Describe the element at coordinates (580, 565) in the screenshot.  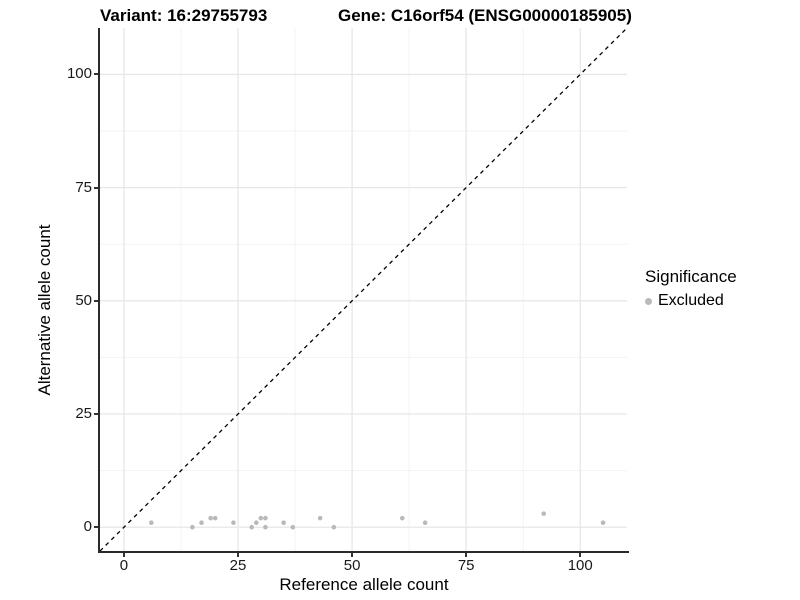
I see `x-tick-label: 100` at that location.